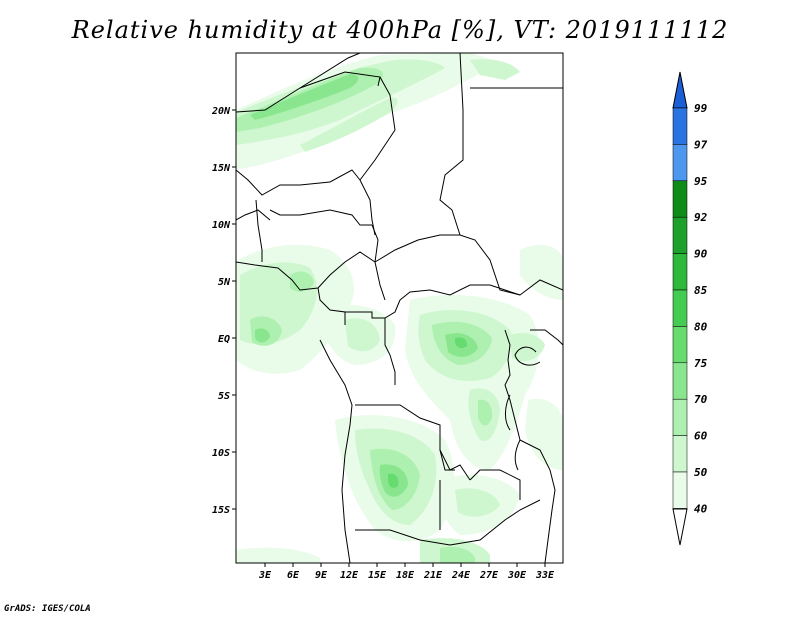  Describe the element at coordinates (224, 339) in the screenshot. I see `lat-label: EQ` at that location.